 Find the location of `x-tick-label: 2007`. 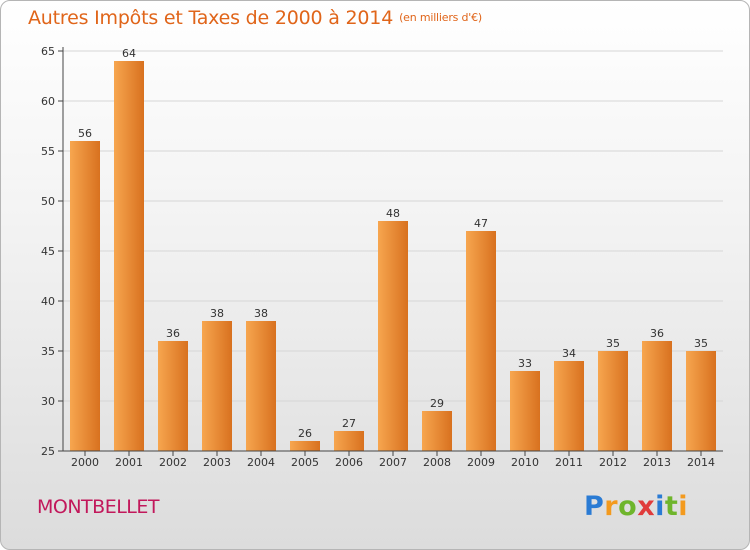

x-tick-label: 2007 is located at coordinates (393, 462).